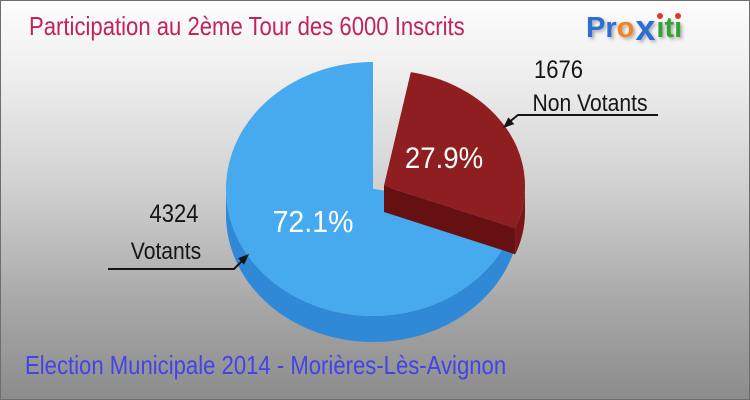 The height and width of the screenshot is (400, 750). I want to click on pie-slice-non-votants-edge-end, so click(450, 220).